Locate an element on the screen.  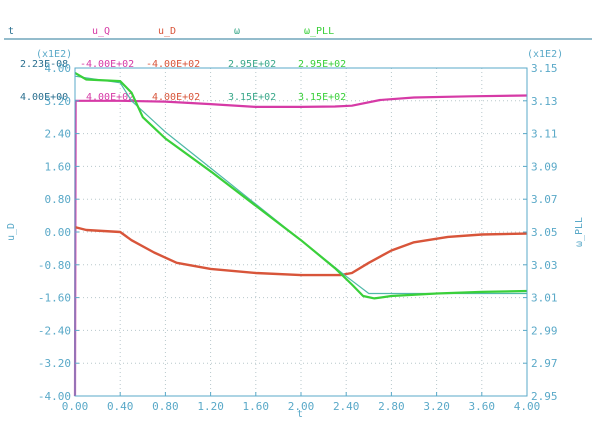
x-axis-label: t is located at coordinates (300, 414).